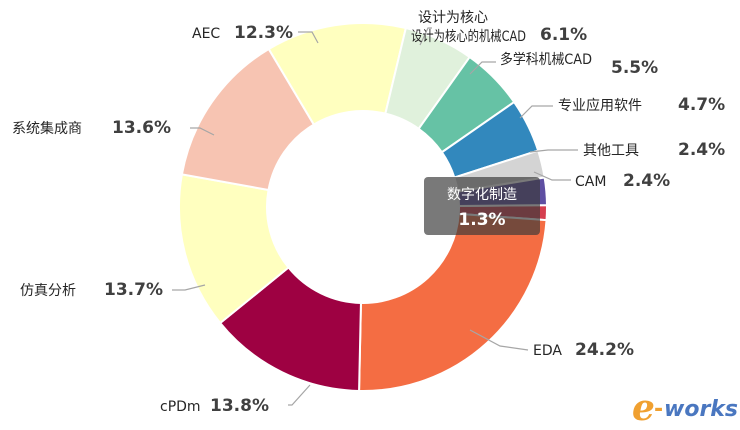 This screenshot has height=430, width=740. Describe the element at coordinates (701, 409) in the screenshot. I see `eworks-logo-works: works` at that location.